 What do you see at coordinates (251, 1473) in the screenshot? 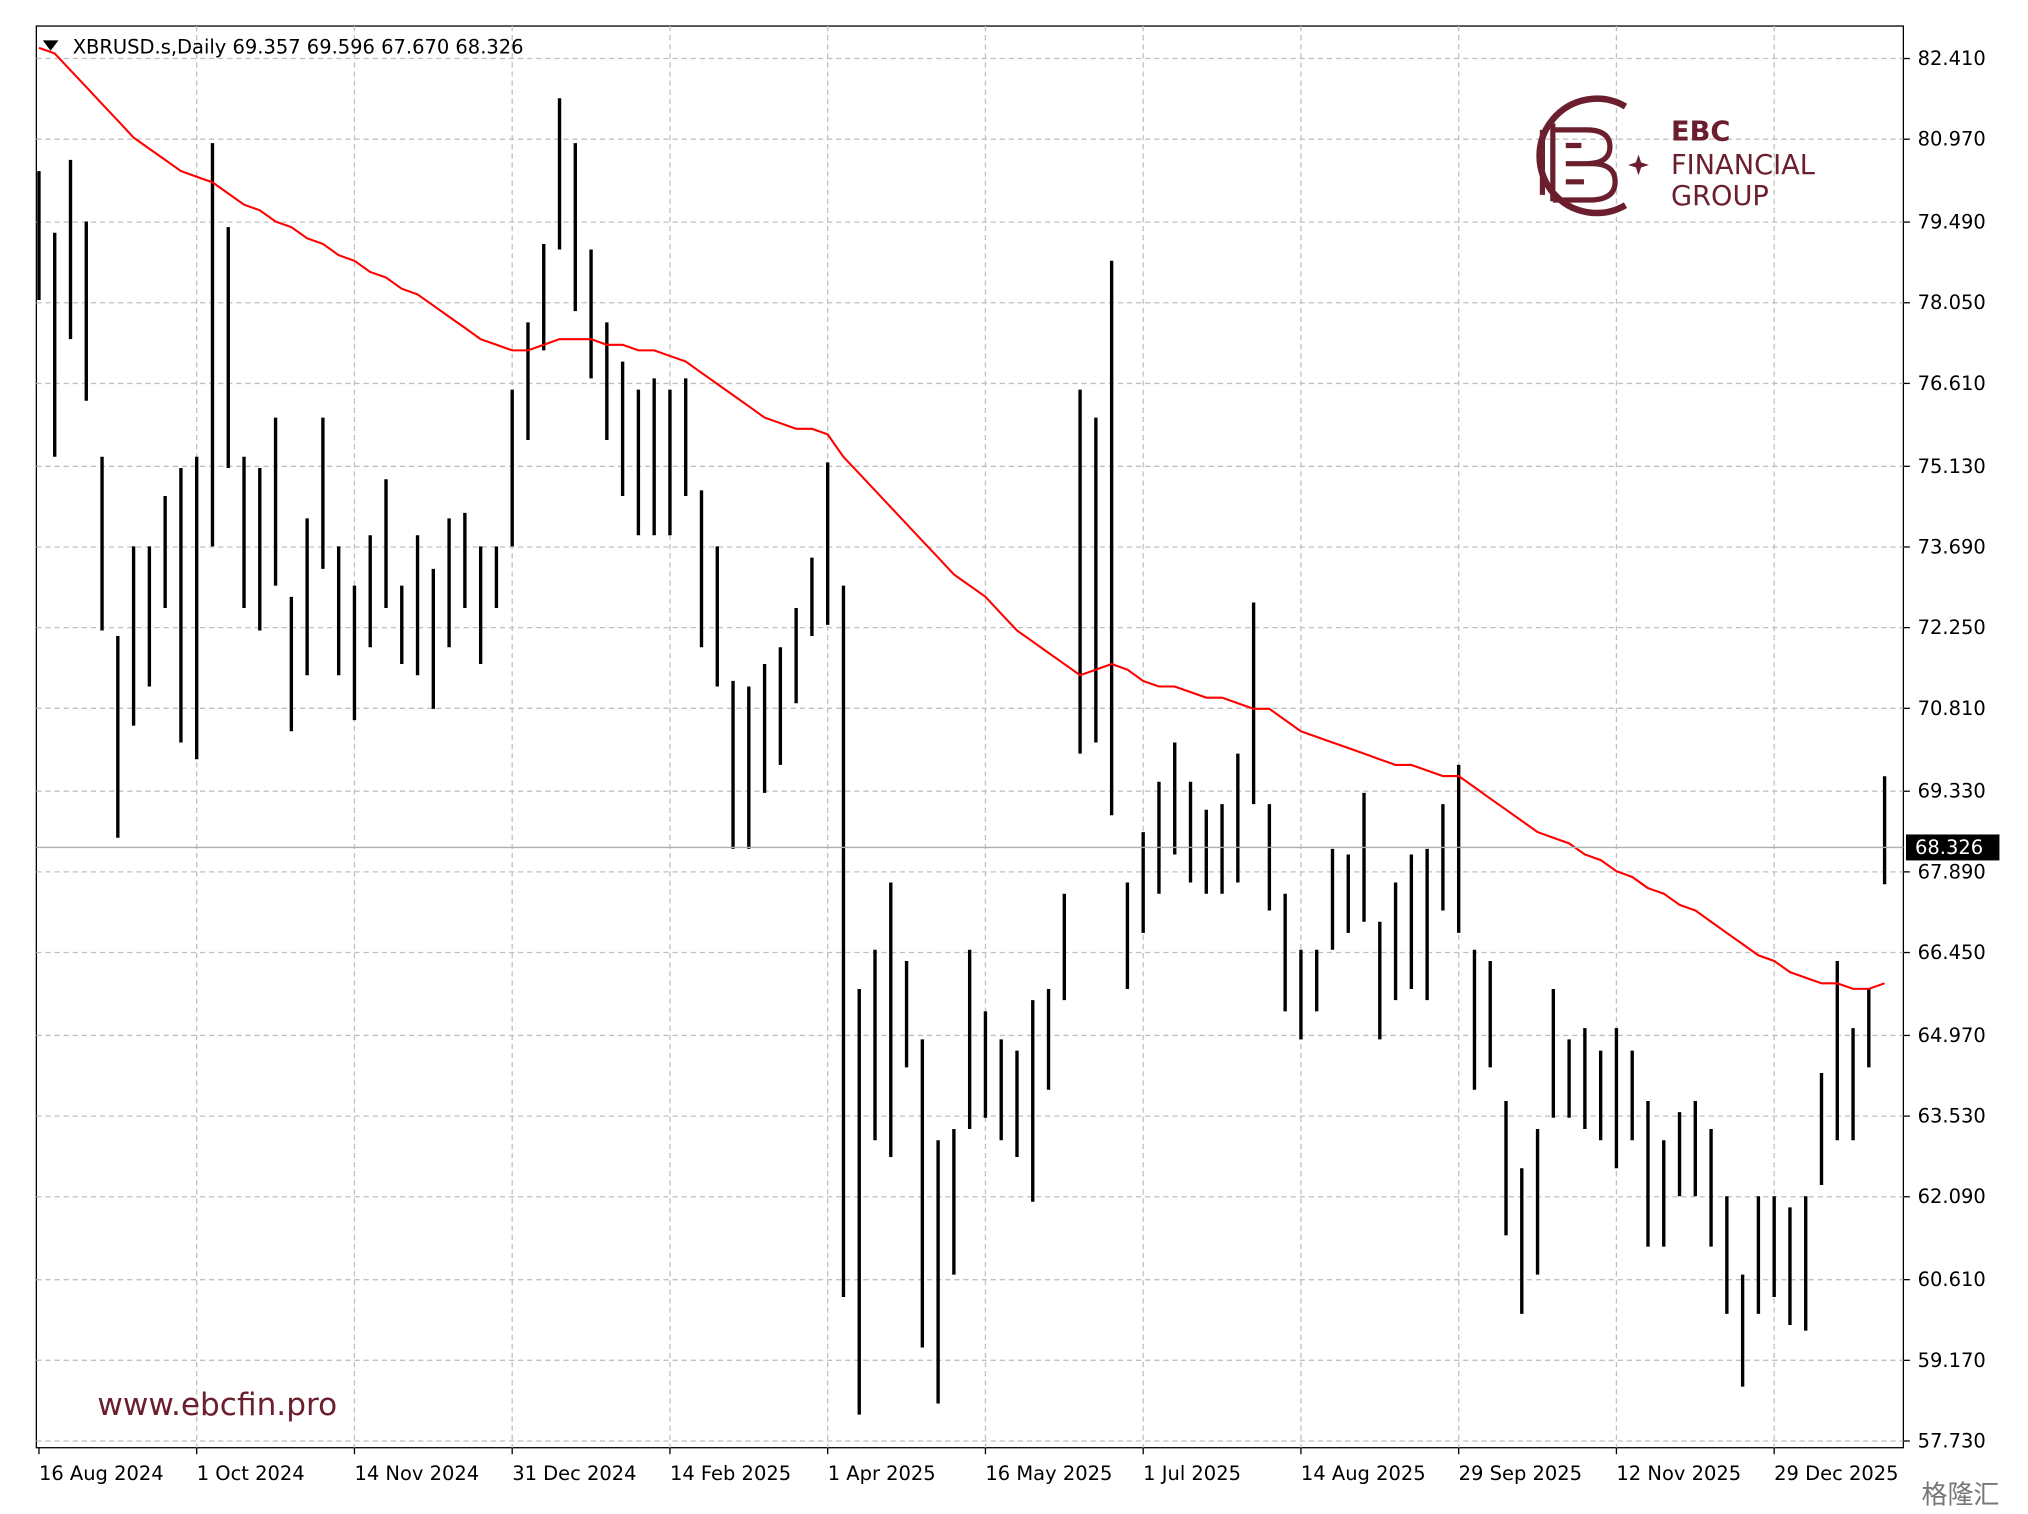
I see `x-tick-label: 1 Oct 2024` at bounding box center [251, 1473].